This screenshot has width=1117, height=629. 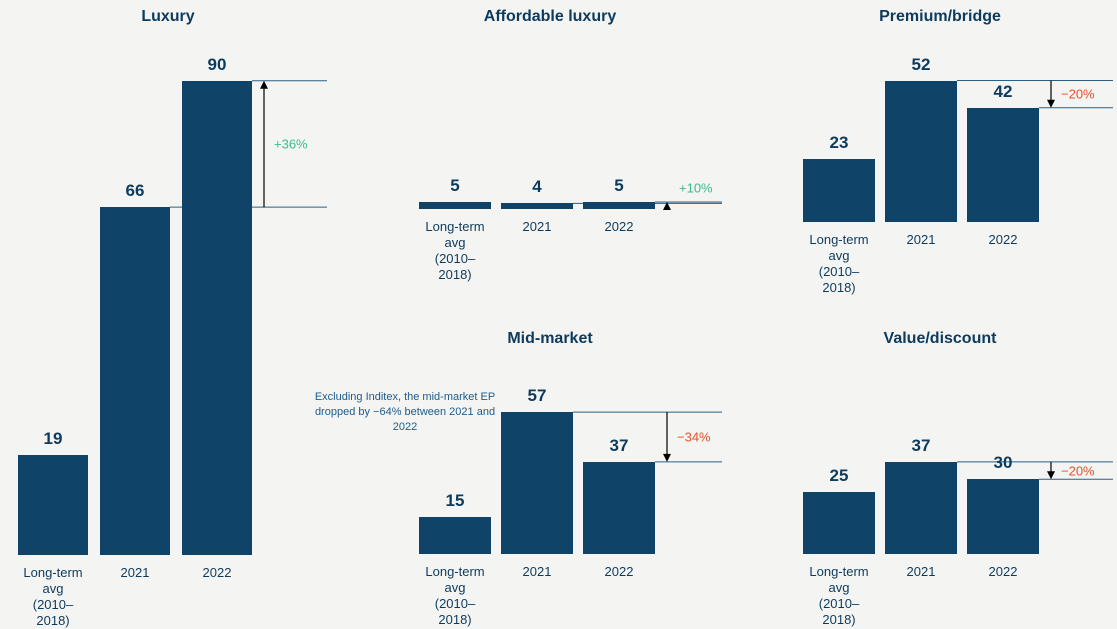 What do you see at coordinates (839, 475) in the screenshot?
I see `value-label: 25` at bounding box center [839, 475].